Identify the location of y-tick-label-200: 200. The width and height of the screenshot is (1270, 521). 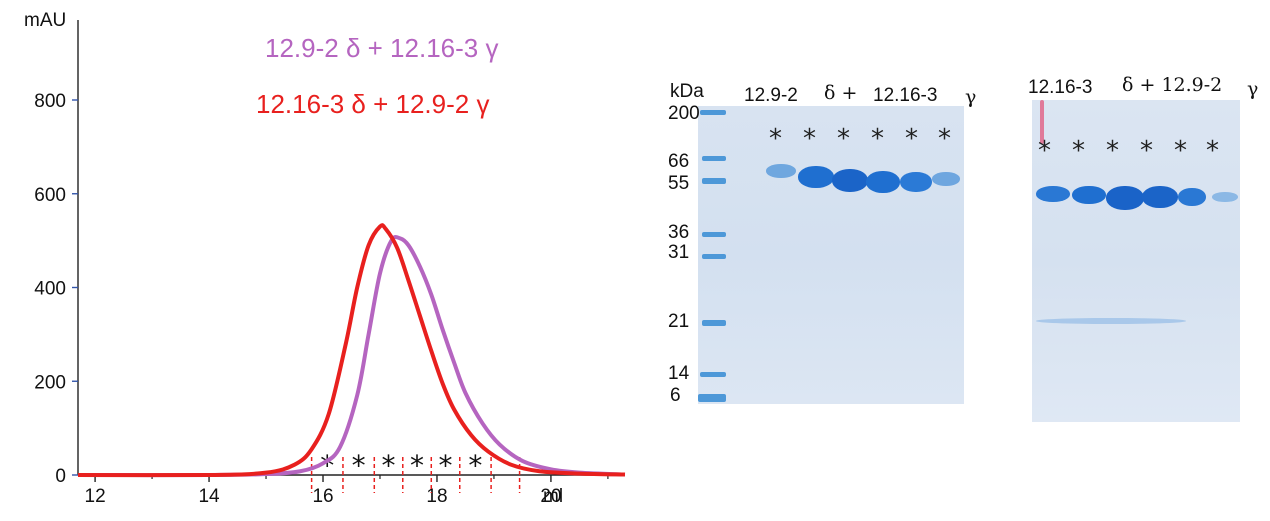
(50, 382).